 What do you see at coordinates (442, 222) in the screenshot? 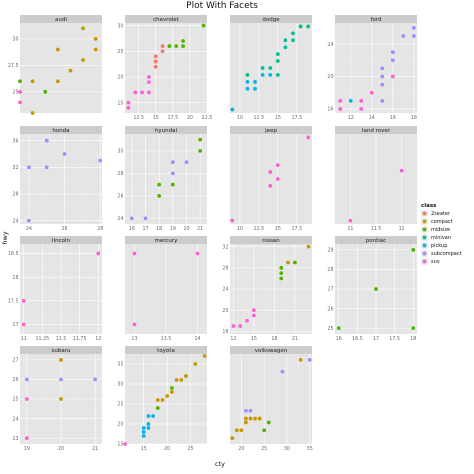
I see `legend-label: compact` at bounding box center [442, 222].